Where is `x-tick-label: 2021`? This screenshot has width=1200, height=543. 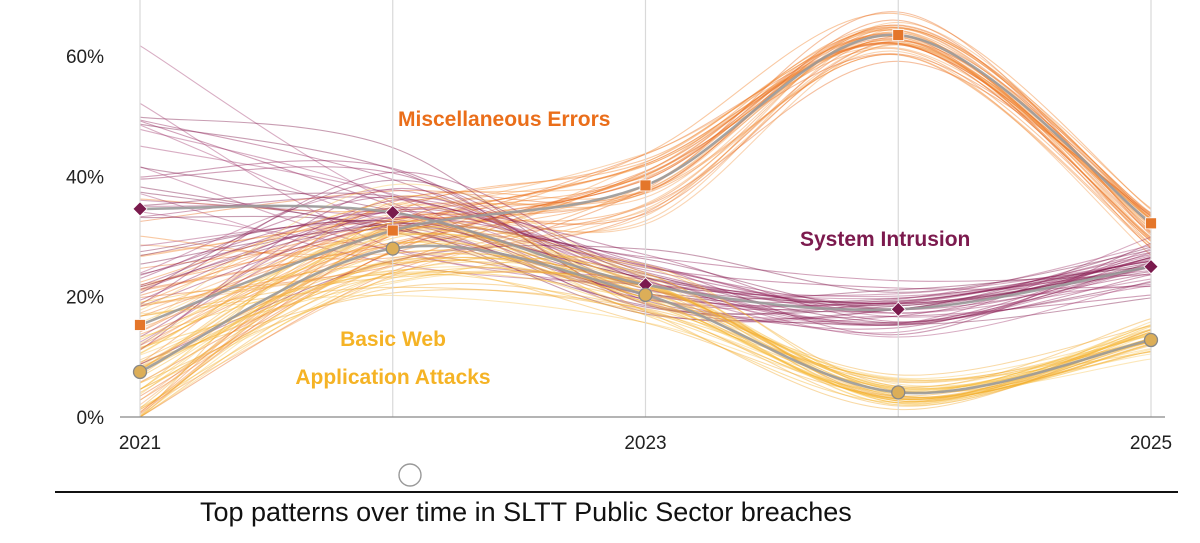
x-tick-label: 2021 is located at coordinates (140, 443).